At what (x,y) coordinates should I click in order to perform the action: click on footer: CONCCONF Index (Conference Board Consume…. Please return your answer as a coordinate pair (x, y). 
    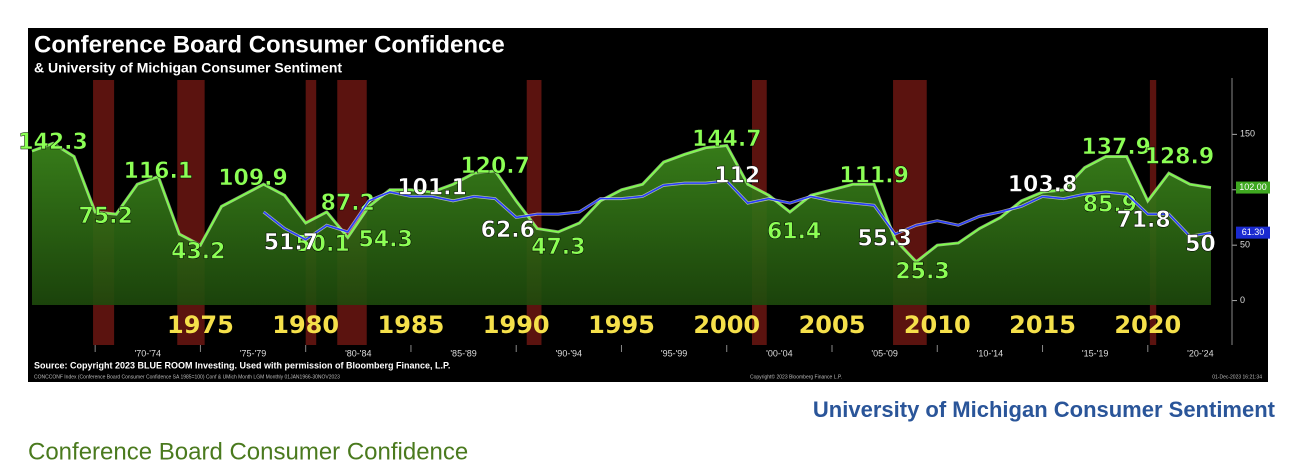
    Looking at the image, I should click on (187, 377).